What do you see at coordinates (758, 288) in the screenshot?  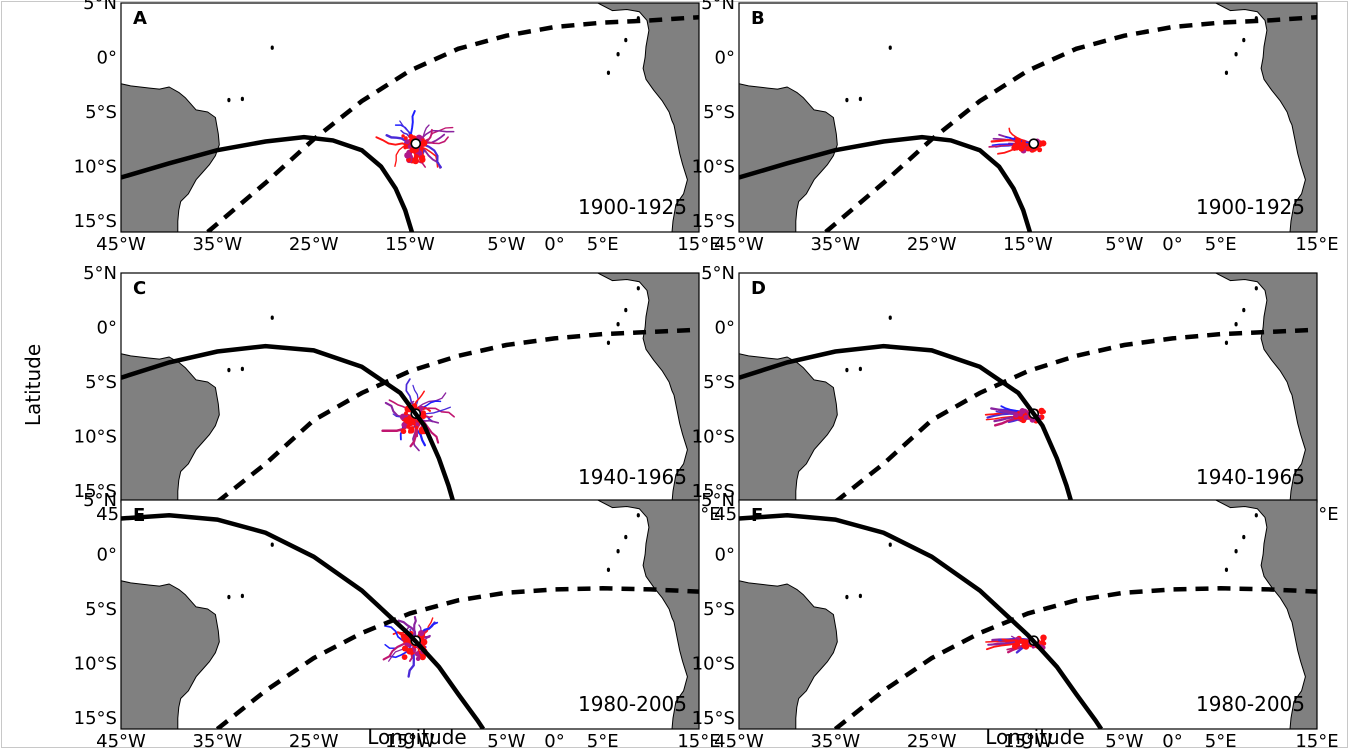 I see `panel-letter: D` at bounding box center [758, 288].